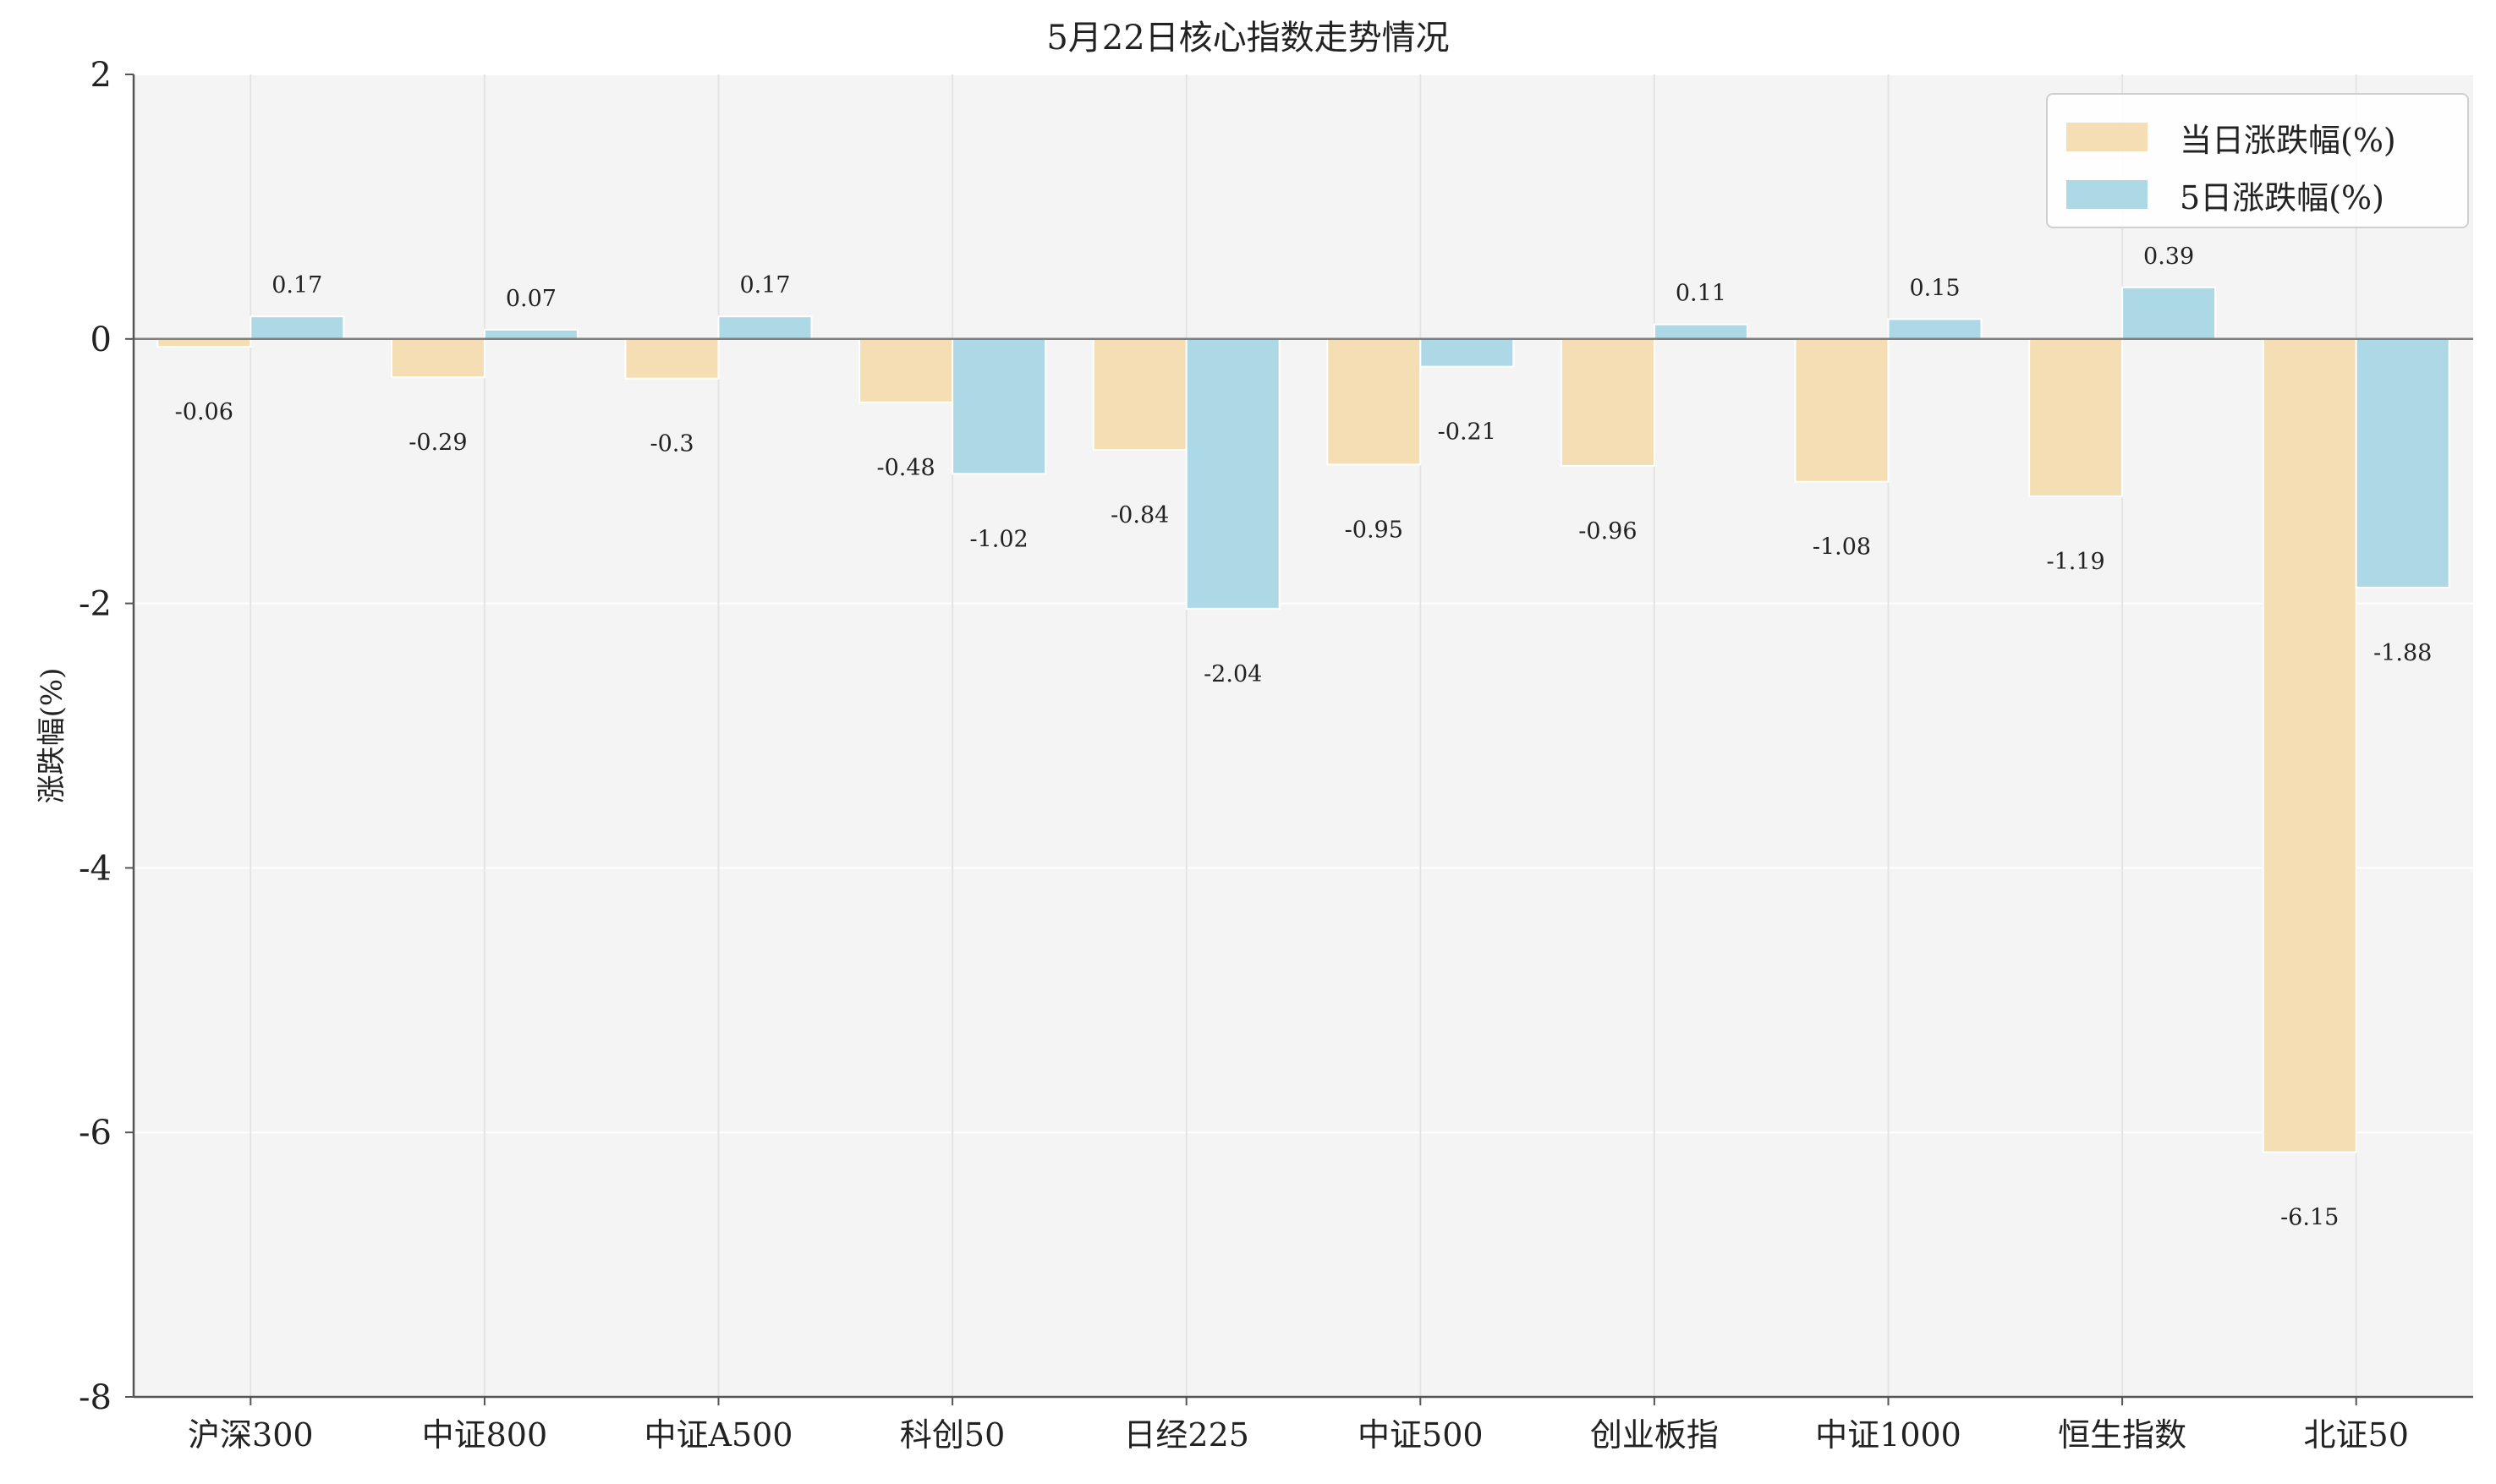  I want to click on y-tick-label: -2, so click(95, 604).